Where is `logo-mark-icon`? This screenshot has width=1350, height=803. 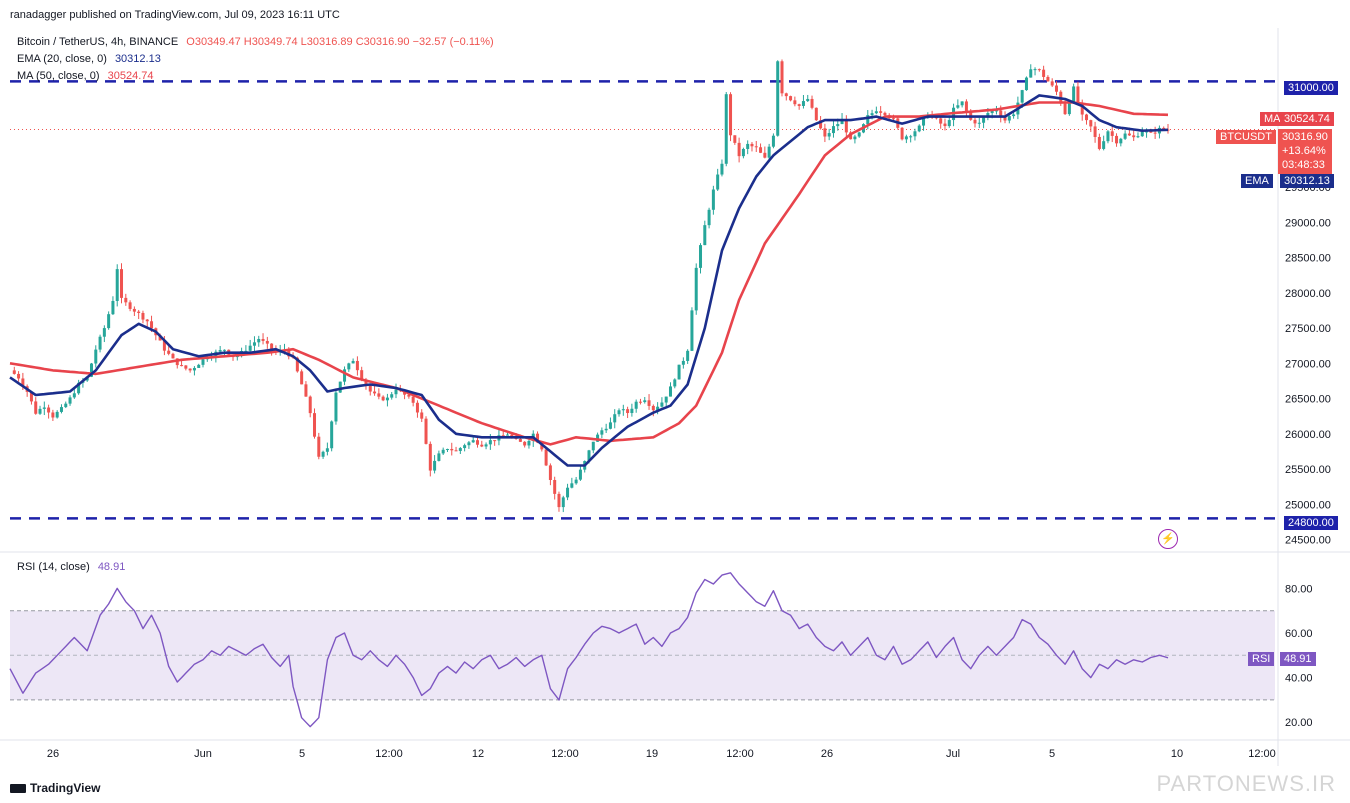
logo-mark-icon is located at coordinates (18, 789).